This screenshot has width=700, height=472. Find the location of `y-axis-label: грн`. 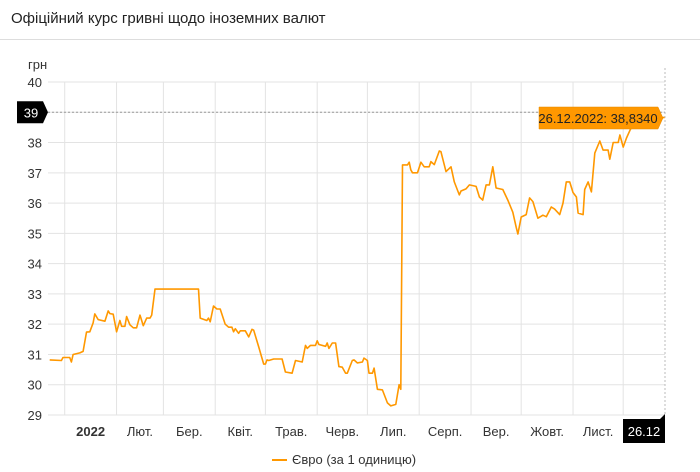

y-axis-label: грн is located at coordinates (37, 64).